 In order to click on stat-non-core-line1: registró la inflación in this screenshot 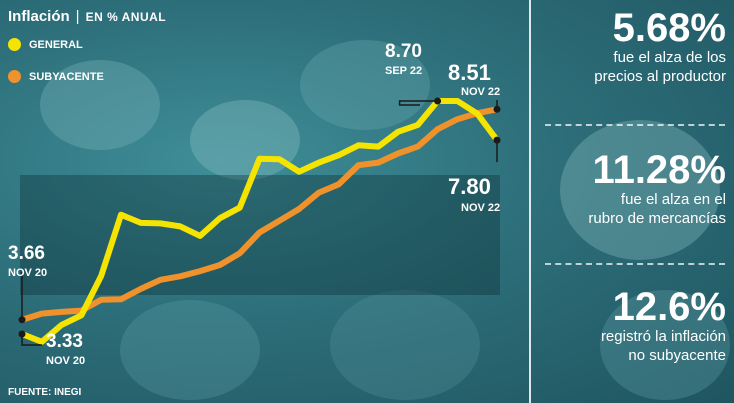, I will do `click(663, 336)`.